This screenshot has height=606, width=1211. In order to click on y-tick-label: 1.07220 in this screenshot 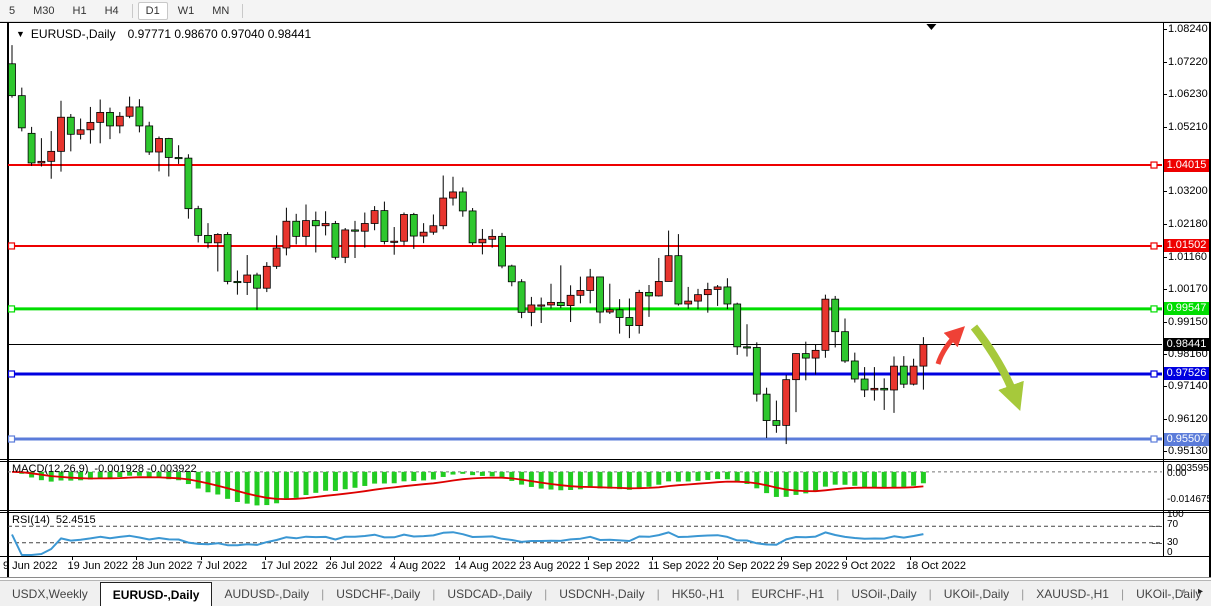, I will do `click(1188, 61)`.